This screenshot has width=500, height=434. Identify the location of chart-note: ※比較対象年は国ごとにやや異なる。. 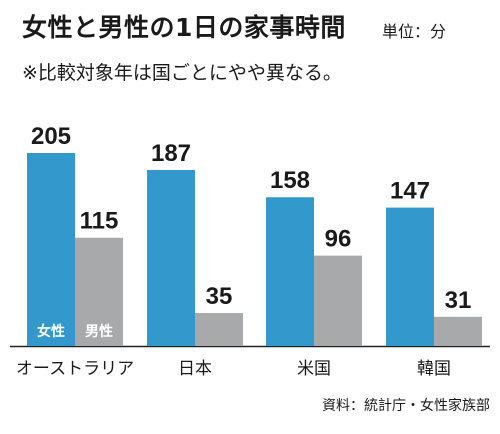
(182, 73).